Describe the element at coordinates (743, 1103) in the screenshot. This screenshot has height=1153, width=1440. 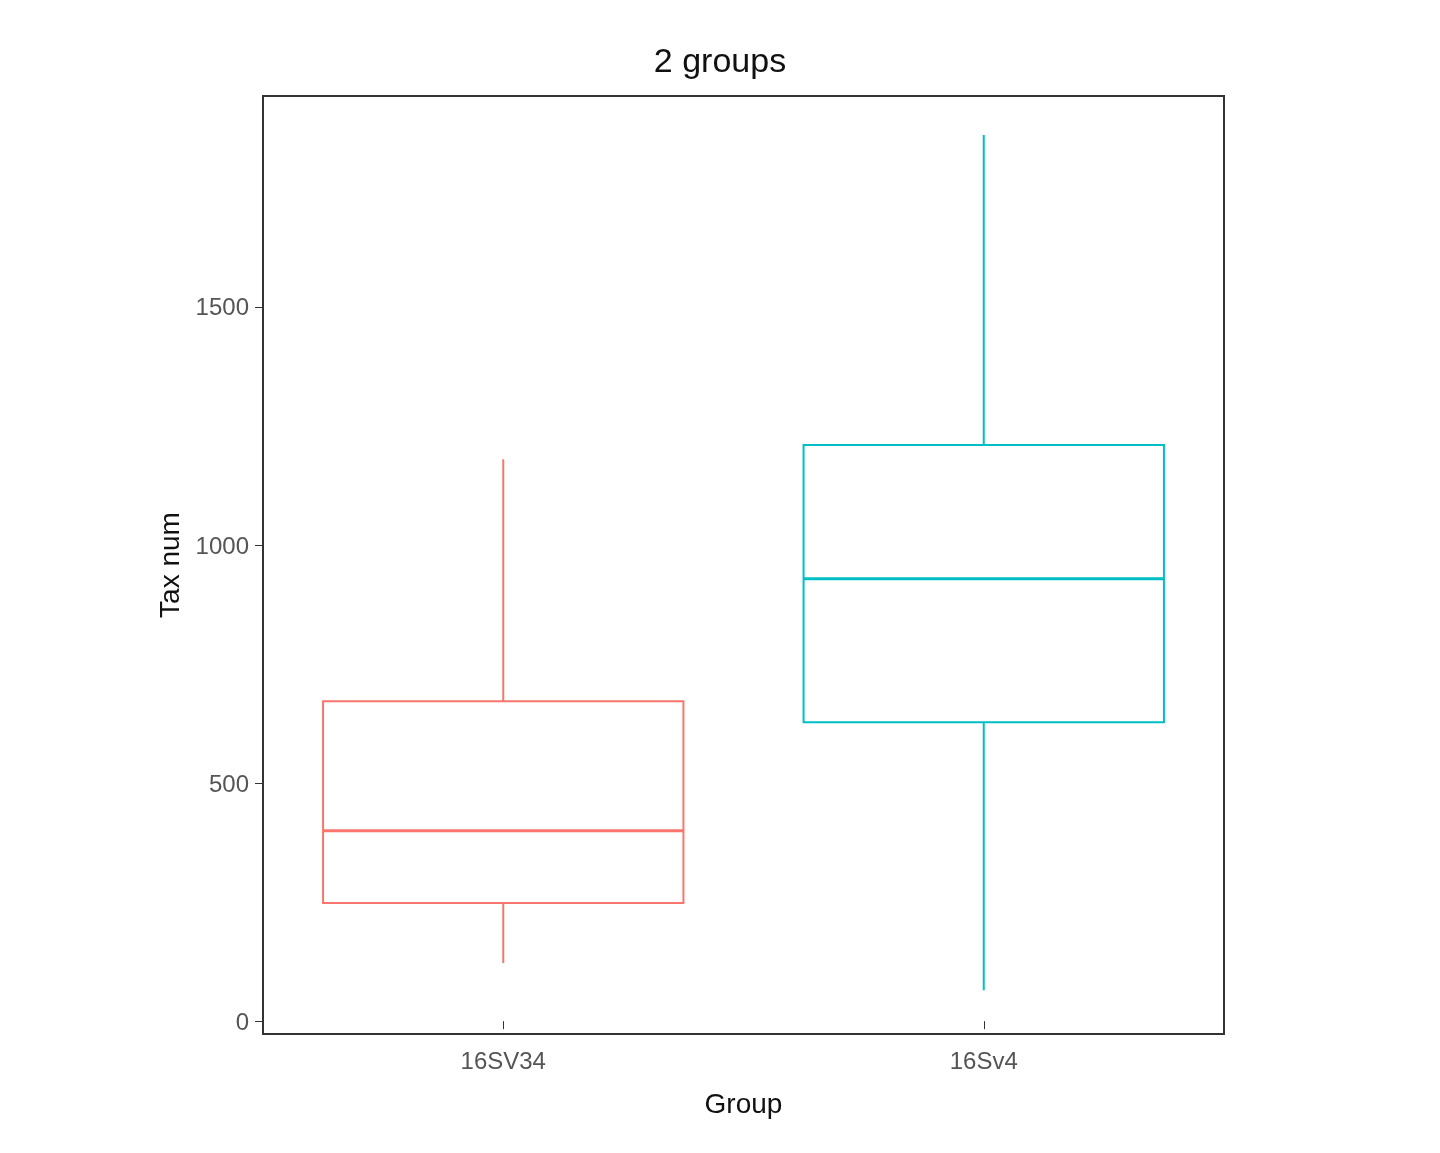
I see `x-axis-title: Group` at that location.